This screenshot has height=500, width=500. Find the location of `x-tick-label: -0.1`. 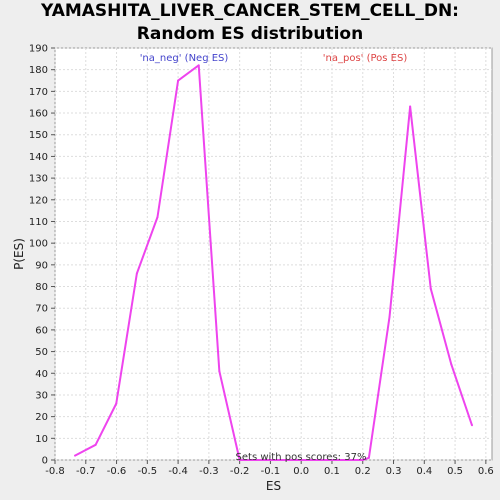

x-tick-label: -0.1 is located at coordinates (271, 471).